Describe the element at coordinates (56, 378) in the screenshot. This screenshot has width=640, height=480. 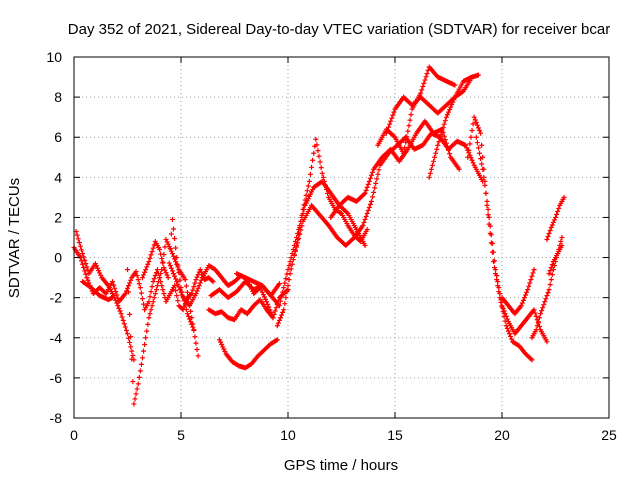
I see `y-tick-label: -6` at that location.